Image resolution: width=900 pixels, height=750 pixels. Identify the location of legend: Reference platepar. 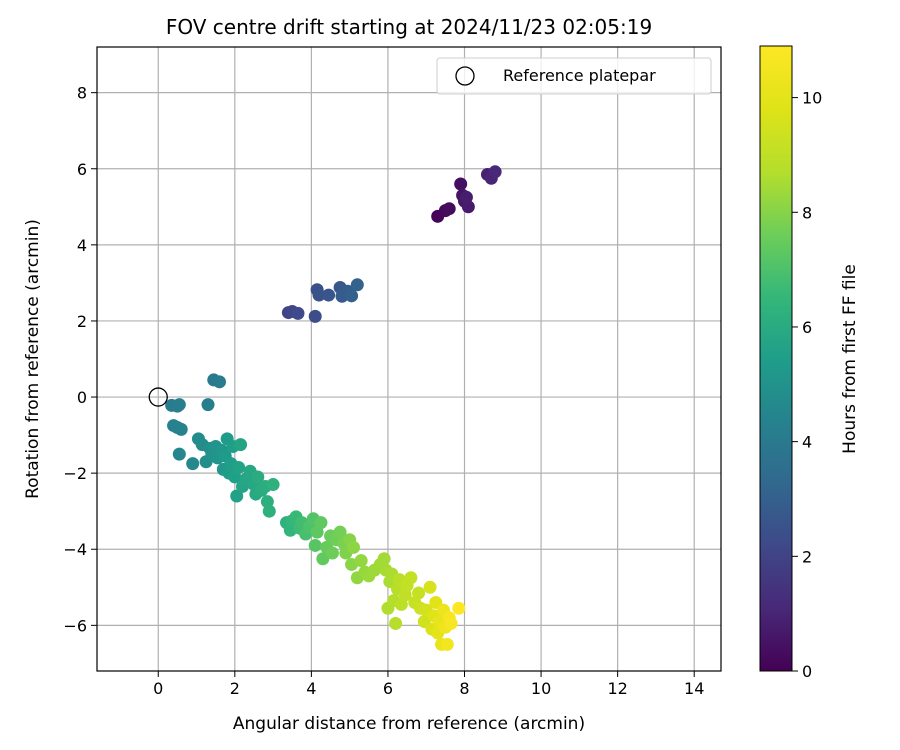
(574, 76).